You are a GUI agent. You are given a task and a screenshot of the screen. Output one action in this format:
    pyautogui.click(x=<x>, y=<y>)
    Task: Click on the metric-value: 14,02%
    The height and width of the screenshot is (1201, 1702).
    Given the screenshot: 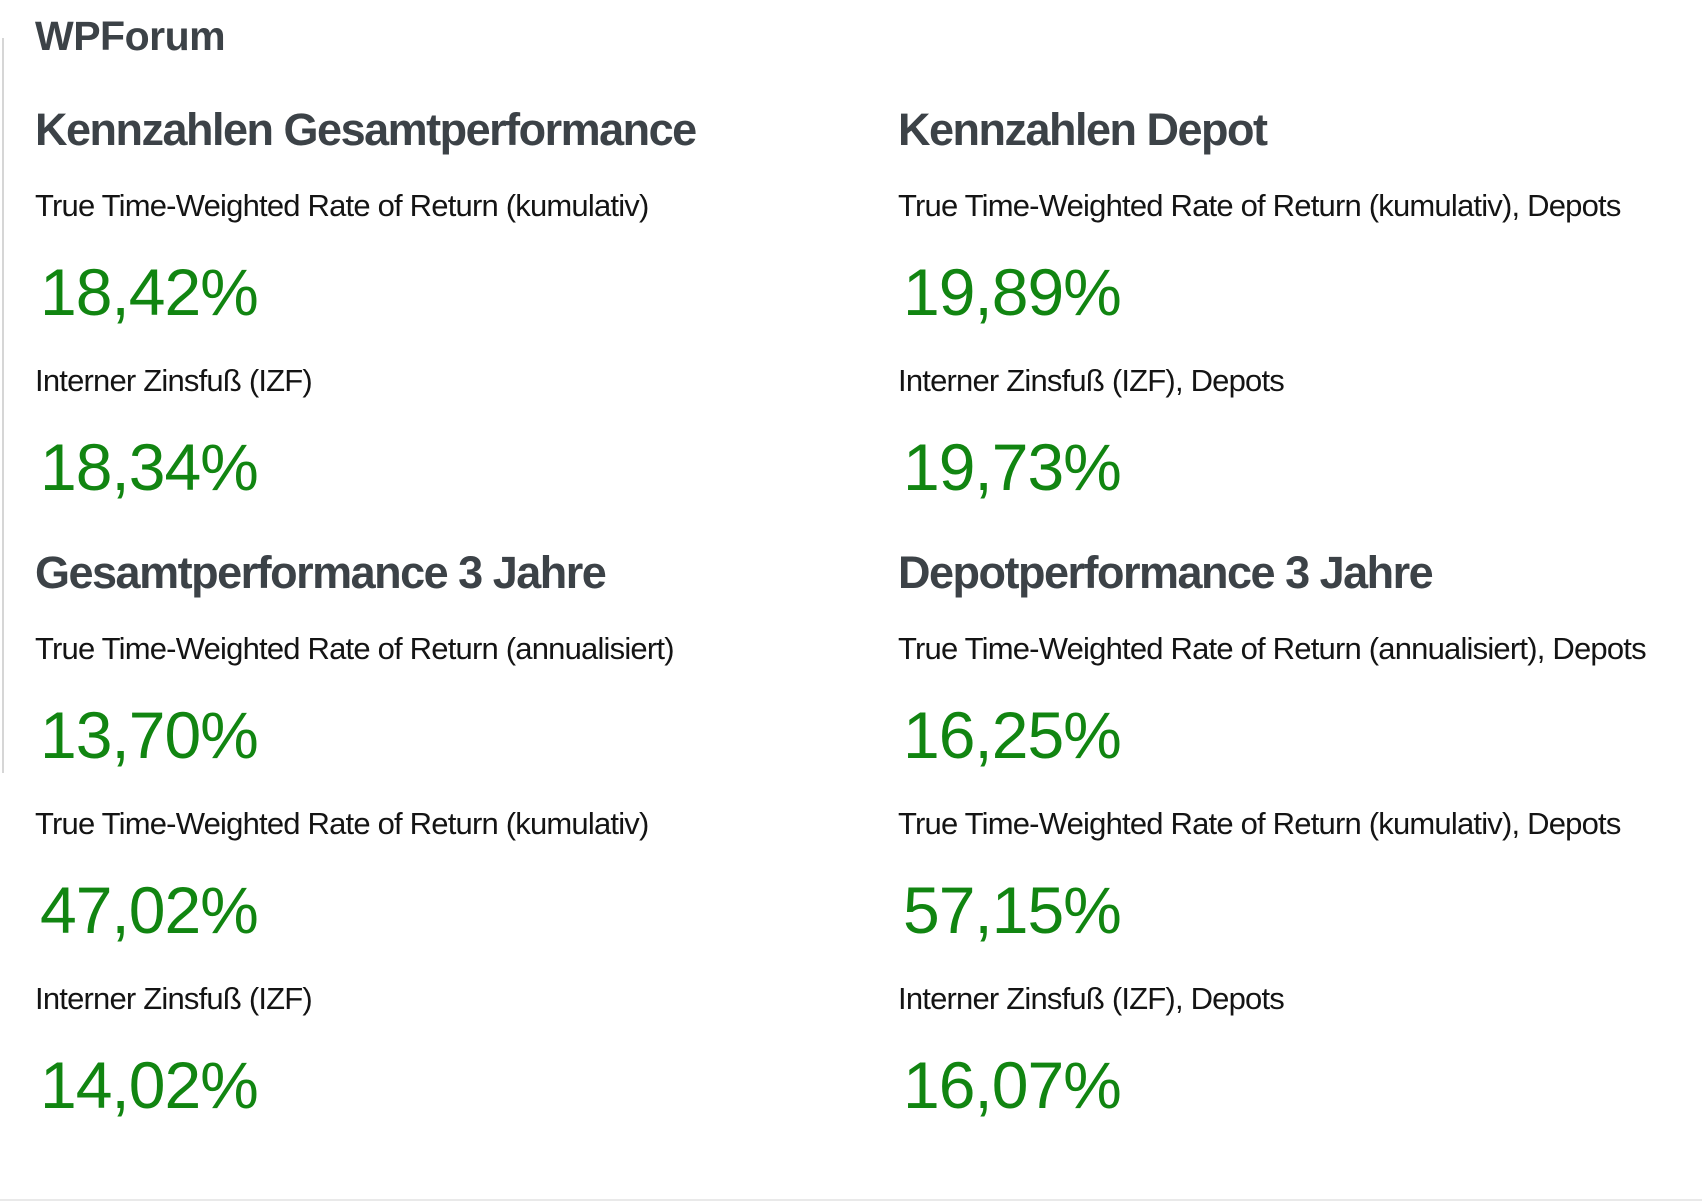 What is the action you would take?
    pyautogui.click(x=149, y=1085)
    